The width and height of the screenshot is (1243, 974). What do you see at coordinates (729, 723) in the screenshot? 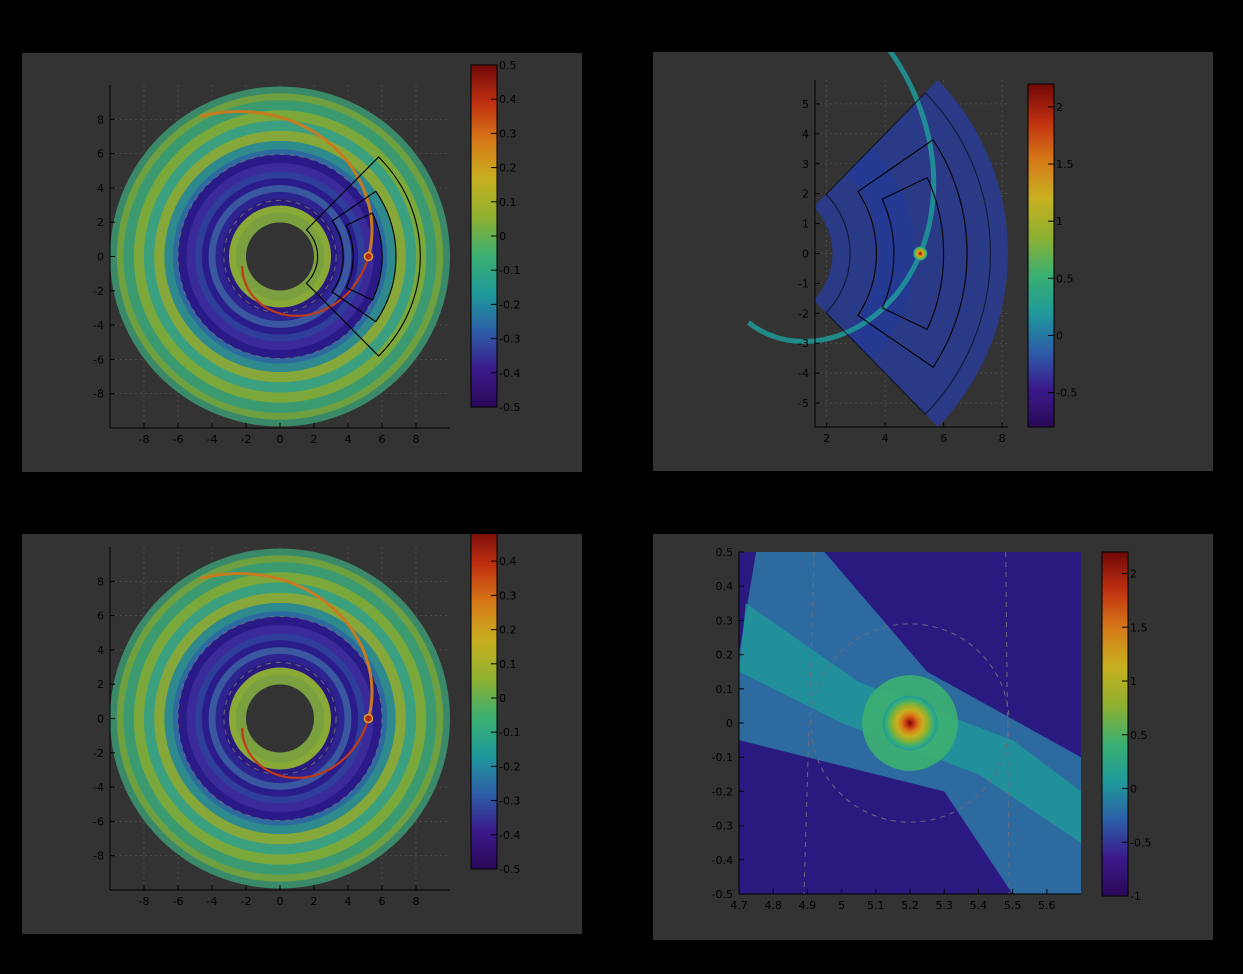
I see `zoom-y-tick-label: 0` at bounding box center [729, 723].